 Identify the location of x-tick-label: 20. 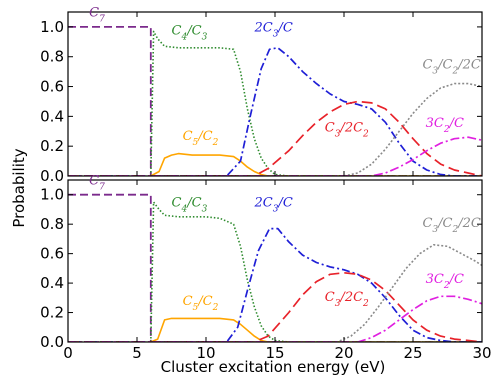
(343, 353).